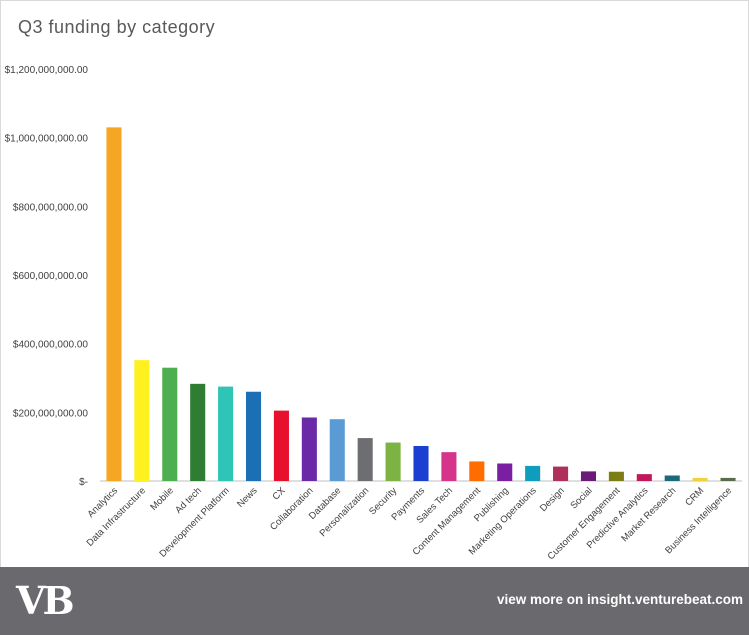 The width and height of the screenshot is (749, 635). What do you see at coordinates (51, 413) in the screenshot?
I see `y-tick-label: $200,000,000.00` at bounding box center [51, 413].